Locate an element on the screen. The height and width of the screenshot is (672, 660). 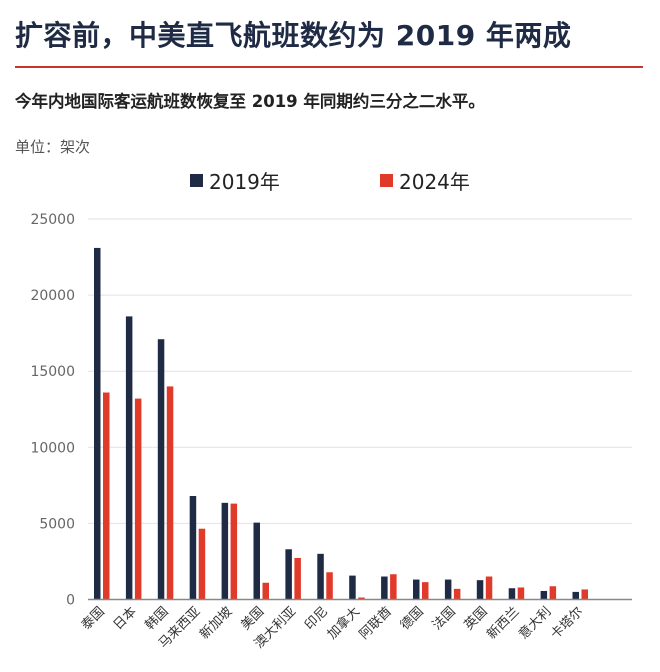
x-tick-label: 意大利 is located at coordinates (535, 623).